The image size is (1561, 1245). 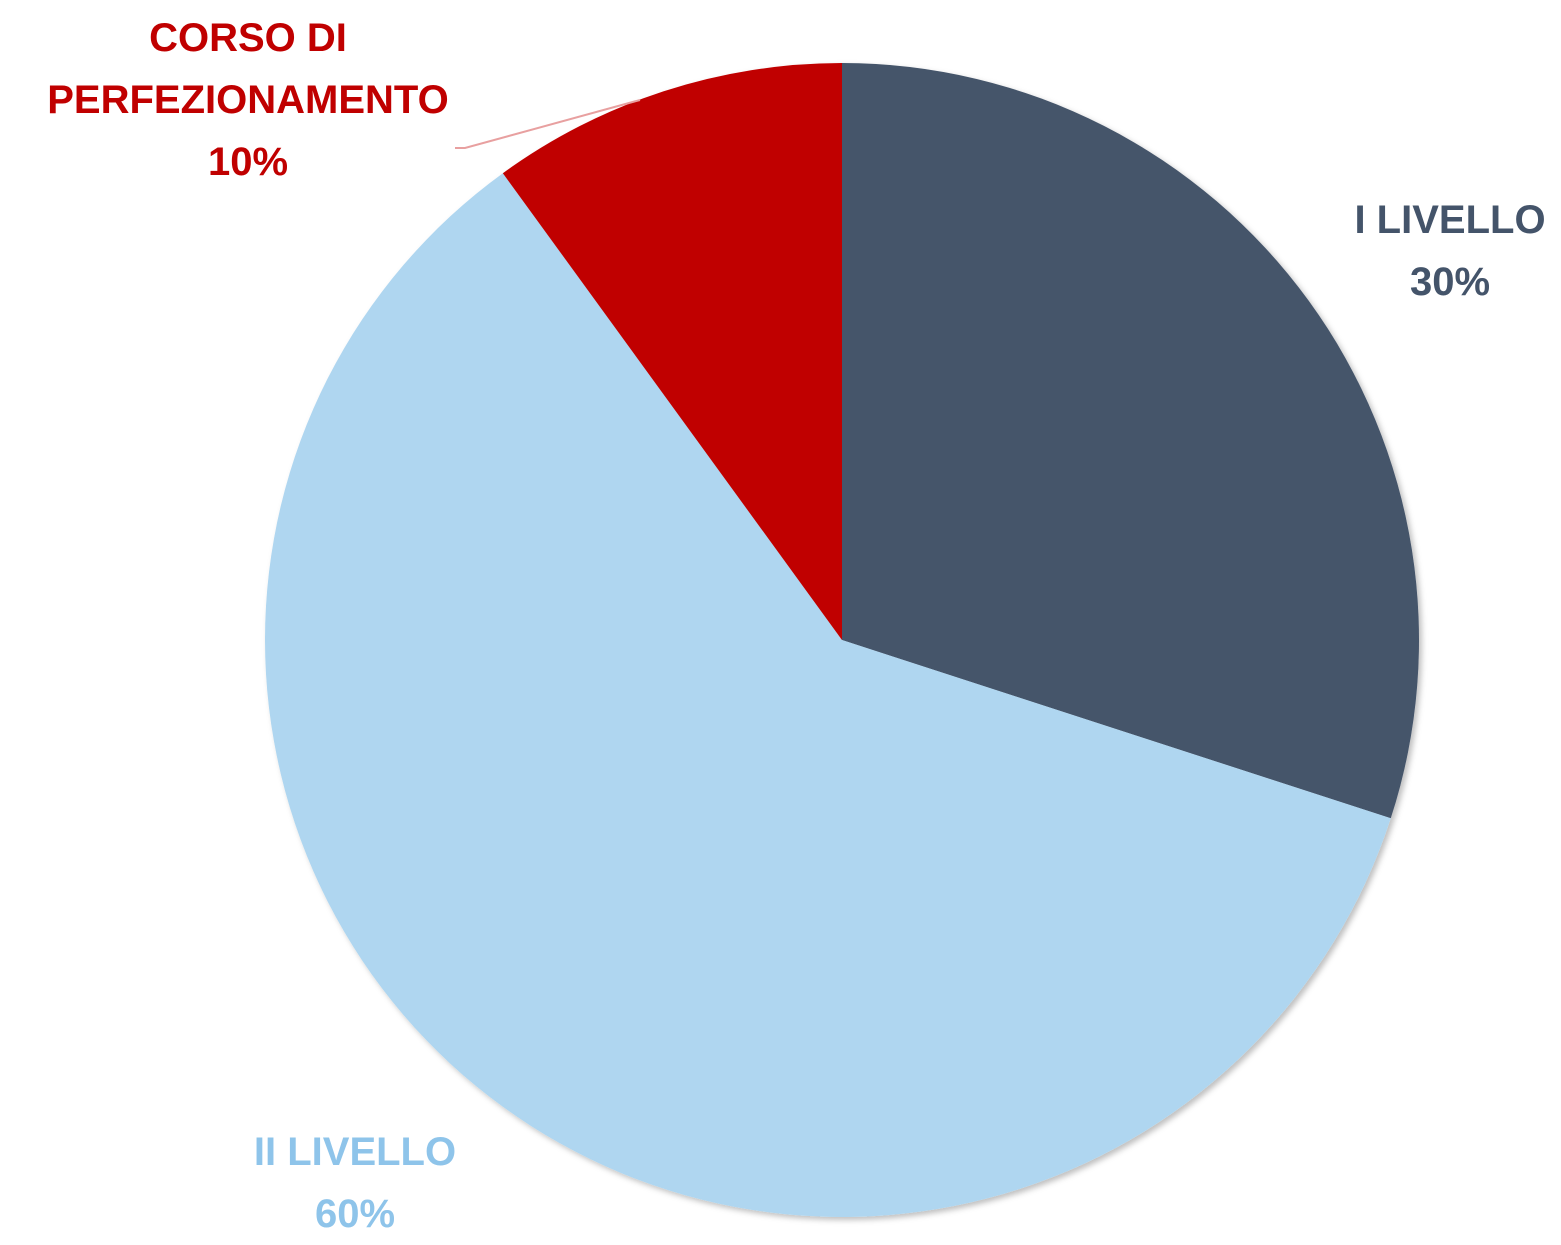 I want to click on category-label: CORSO DI PERFEZIONAMENTO, so click(x=248, y=69).